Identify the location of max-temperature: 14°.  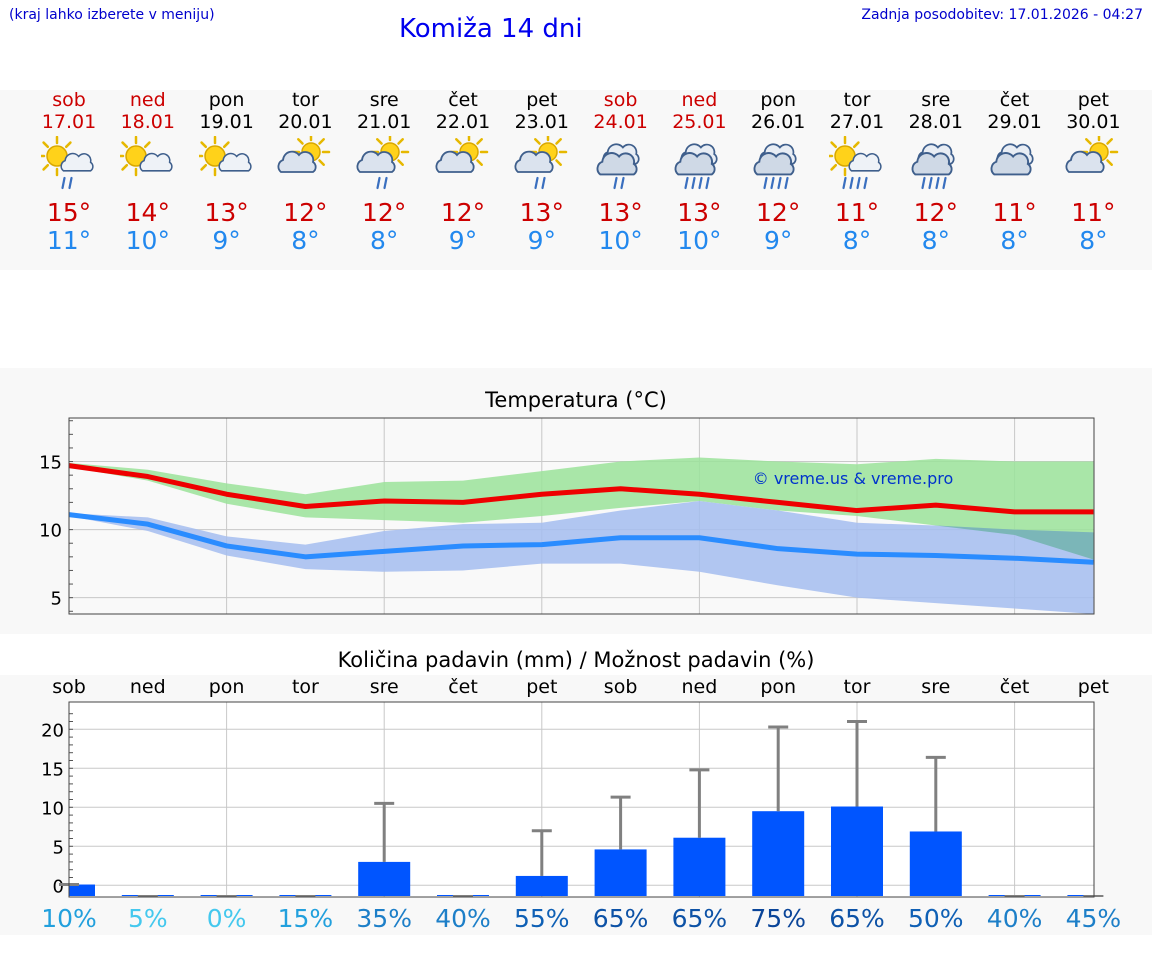
(147, 212).